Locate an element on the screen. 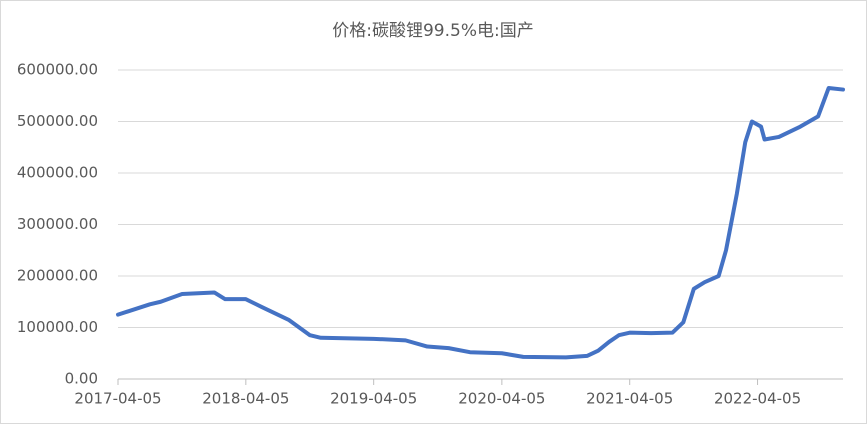 The width and height of the screenshot is (867, 428). y-tick-label: 100000.00 is located at coordinates (57, 327).